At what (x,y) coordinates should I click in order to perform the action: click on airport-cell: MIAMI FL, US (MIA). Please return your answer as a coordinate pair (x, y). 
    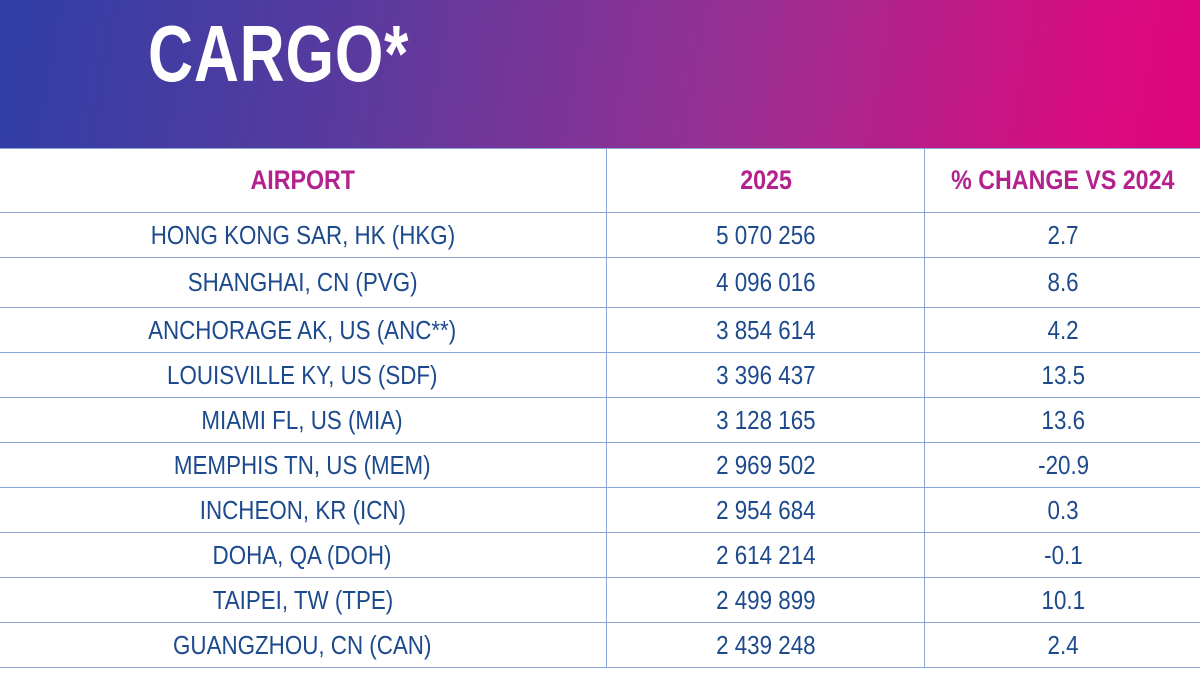
    Looking at the image, I should click on (303, 420).